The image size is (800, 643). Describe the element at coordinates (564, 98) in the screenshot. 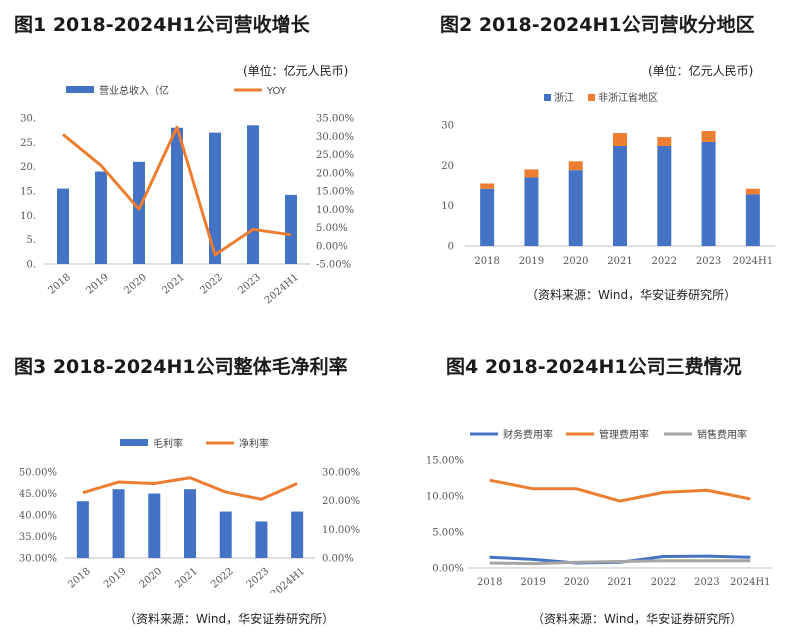

I see `chart2-legend-zhejiang-label: 浙江` at that location.